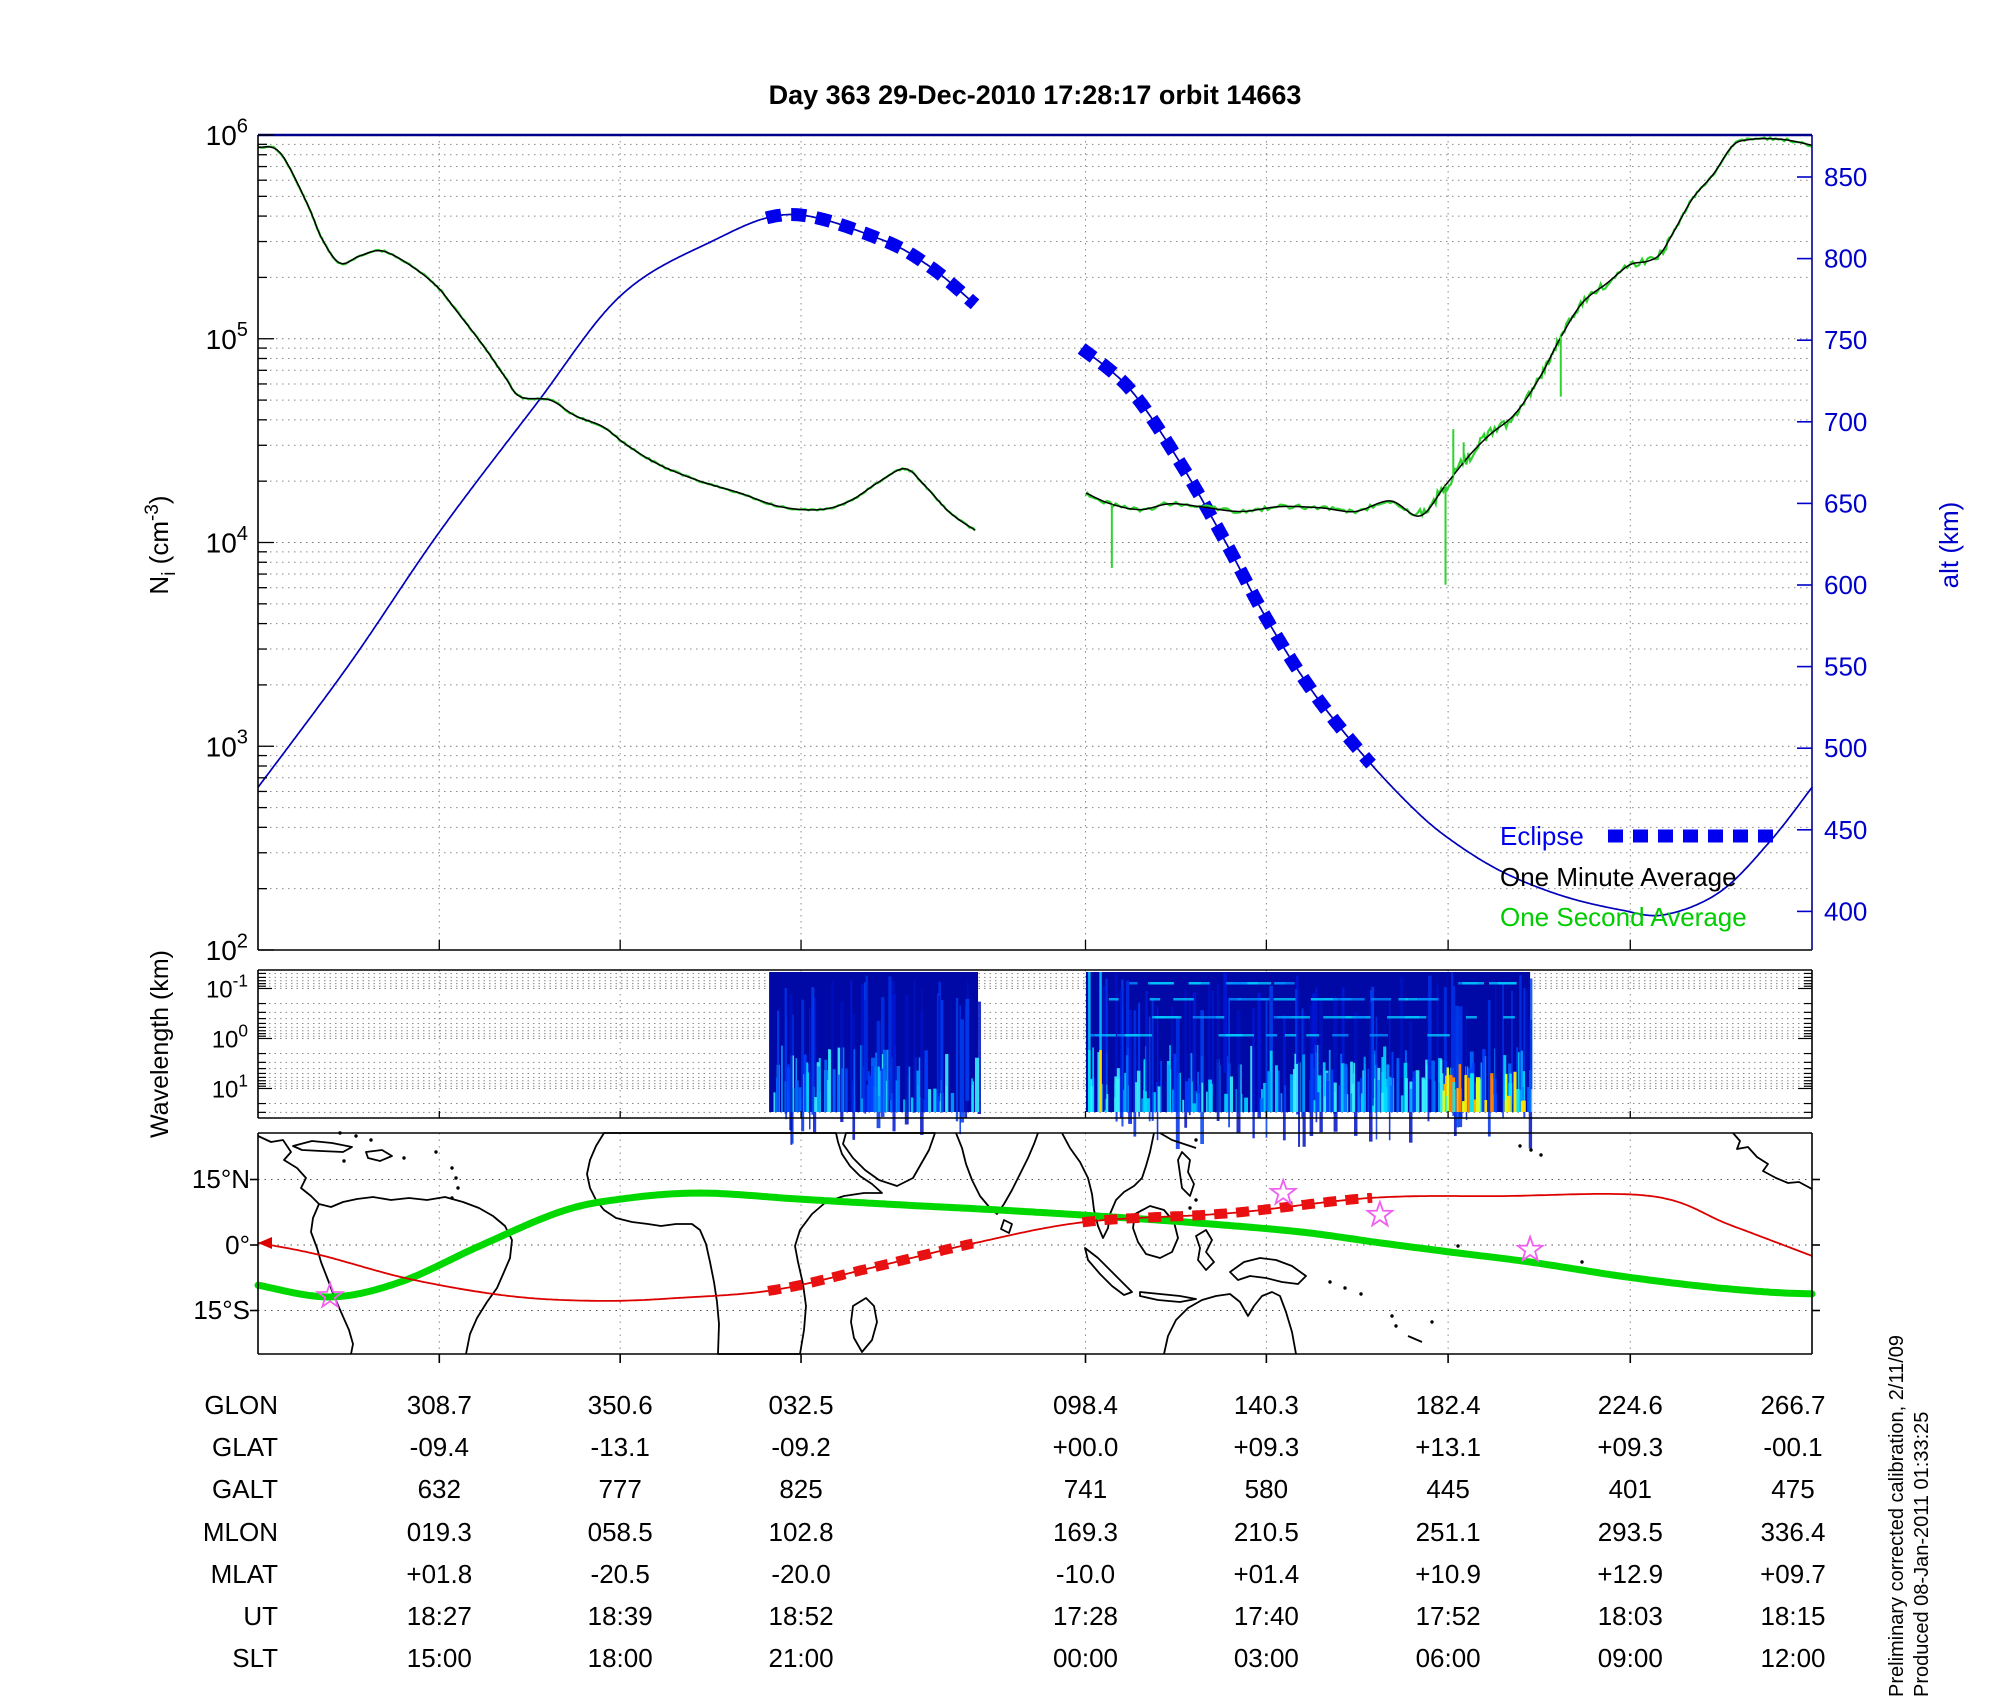 This screenshot has width=2000, height=1705. Describe the element at coordinates (242, 941) in the screenshot. I see `ni-tick-label-exp: 2` at that location.